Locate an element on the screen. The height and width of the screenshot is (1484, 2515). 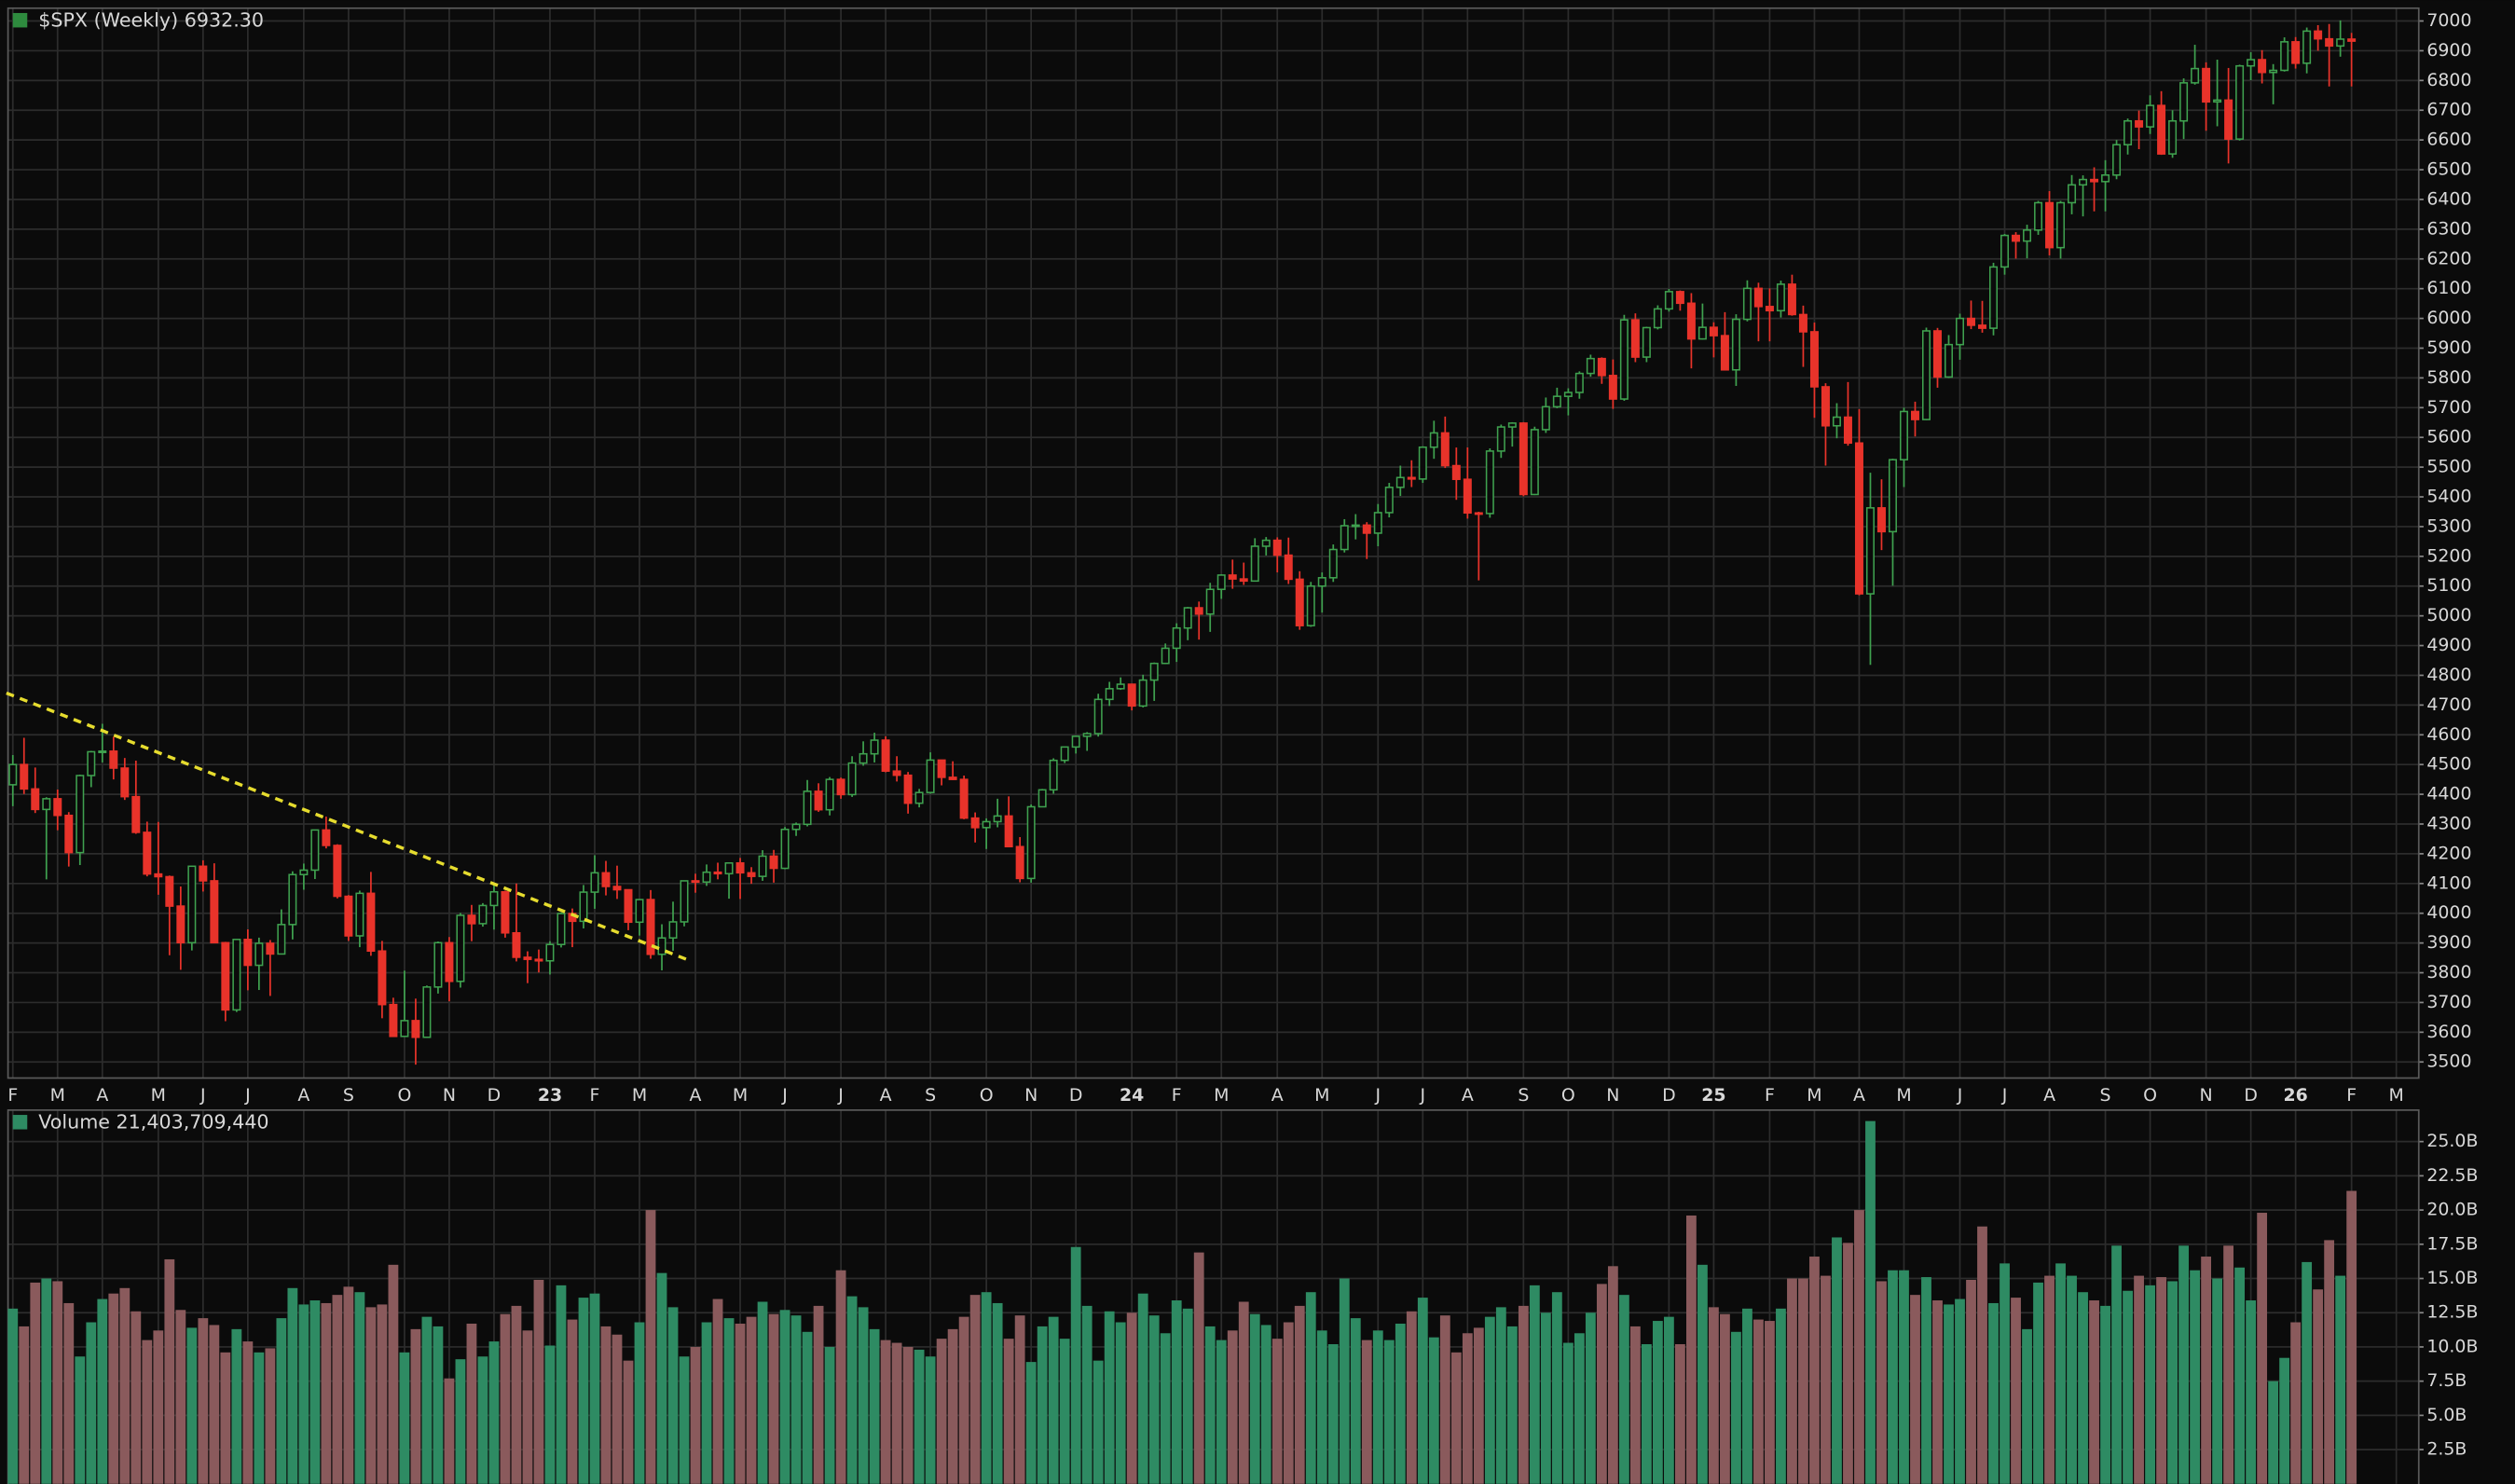
y-tick-label: 6500 is located at coordinates (2449, 169).